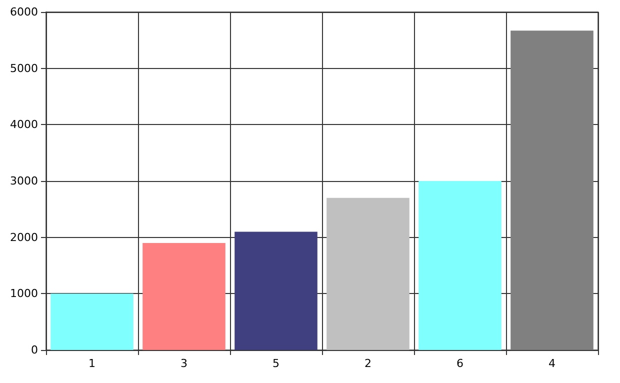 This screenshot has height=383, width=620. I want to click on y-tick-label: 6000, so click(24, 12).